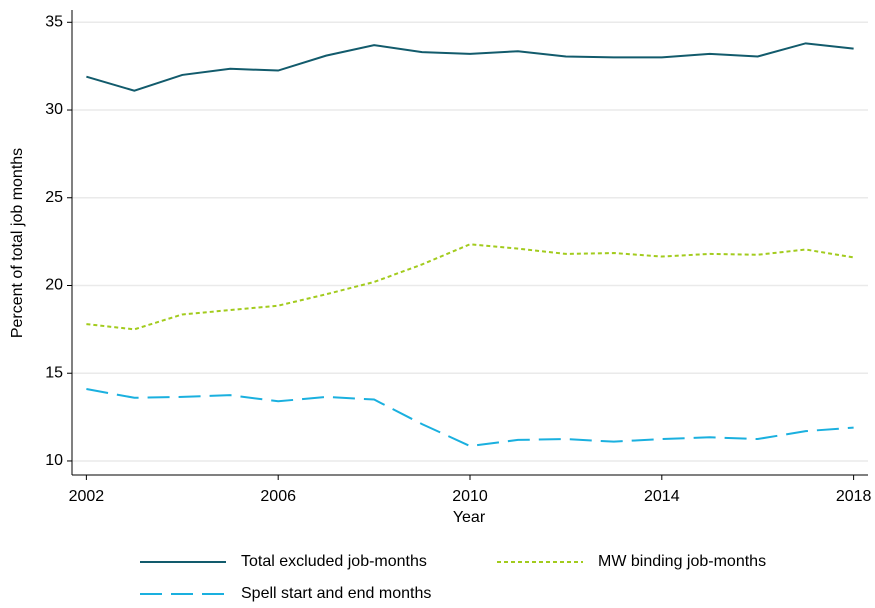 The width and height of the screenshot is (875, 608). Describe the element at coordinates (334, 561) in the screenshot. I see `legend-label: Total excluded job-months` at that location.